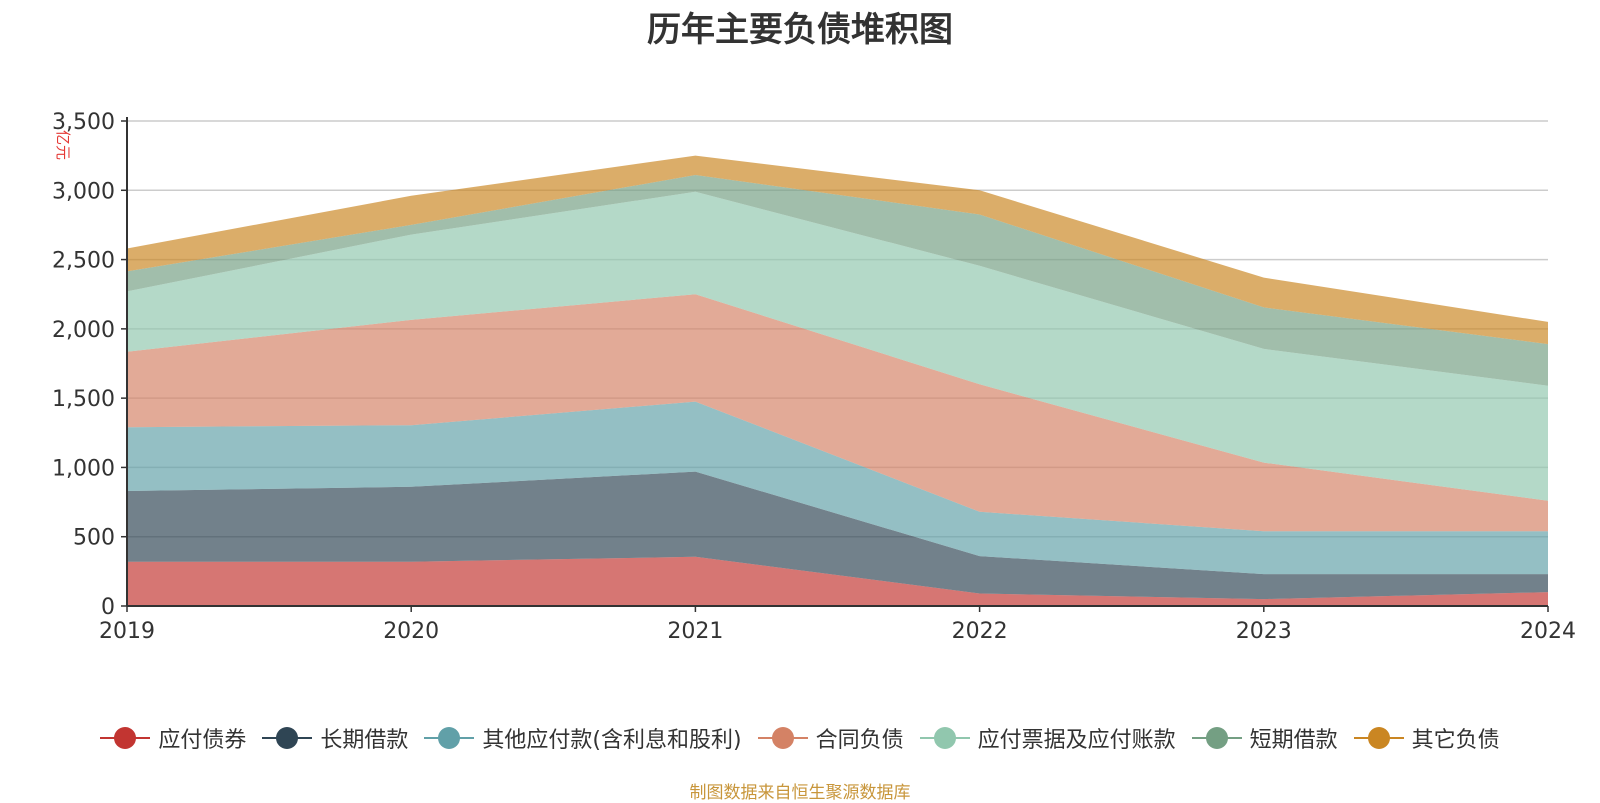 The width and height of the screenshot is (1600, 803). I want to click on legend-item: 其他应付款(含利息和股利), so click(583, 738).